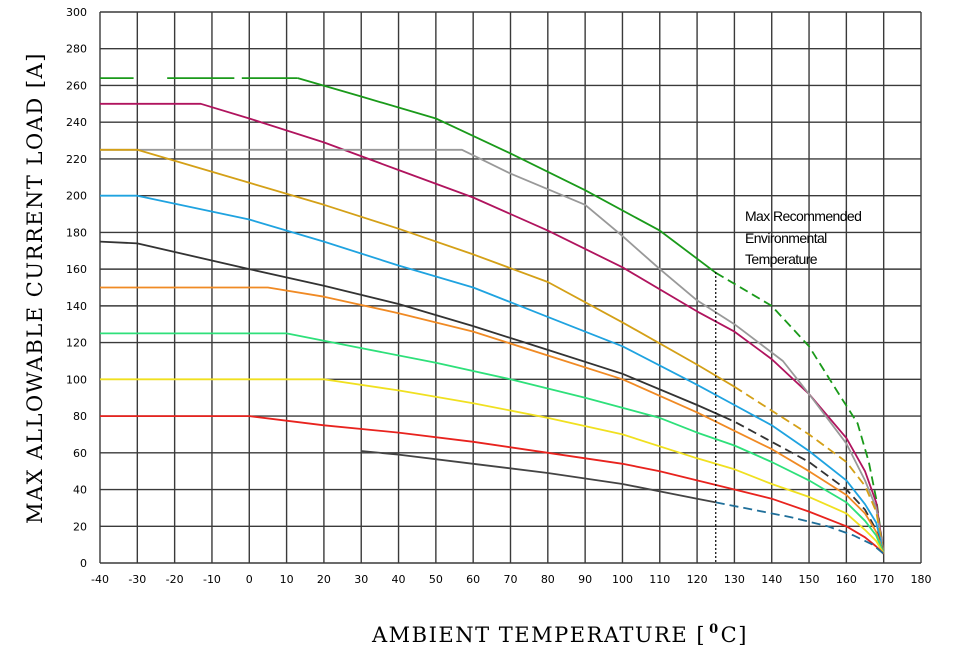 Image resolution: width=973 pixels, height=652 pixels. What do you see at coordinates (511, 579) in the screenshot?
I see `x-tick-label: 70` at bounding box center [511, 579].